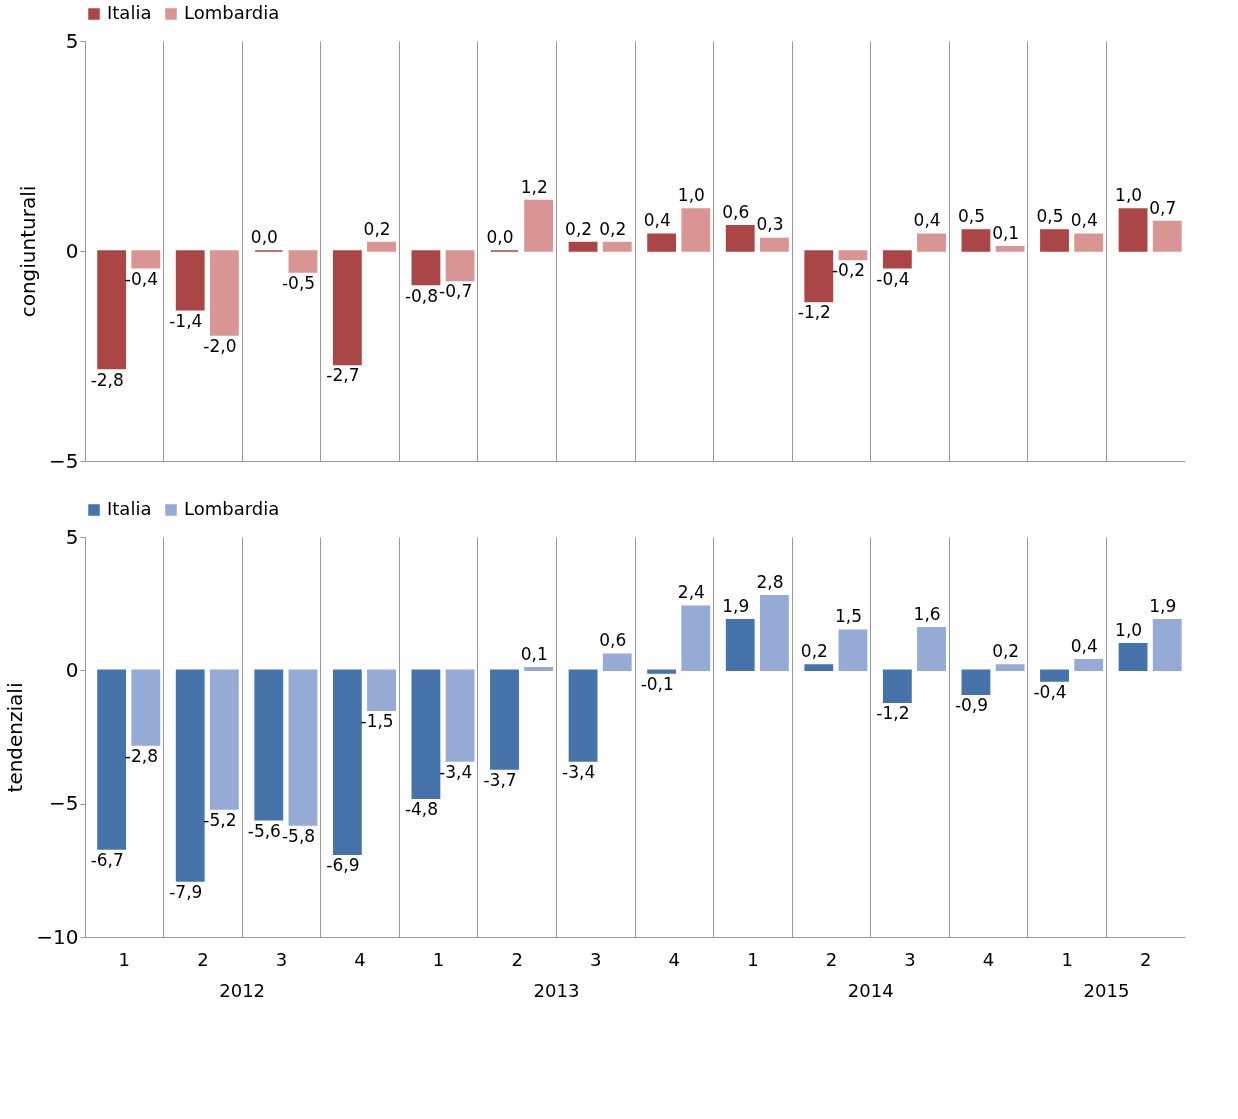  Describe the element at coordinates (421, 809) in the screenshot. I see `data-label: -4,8` at that location.